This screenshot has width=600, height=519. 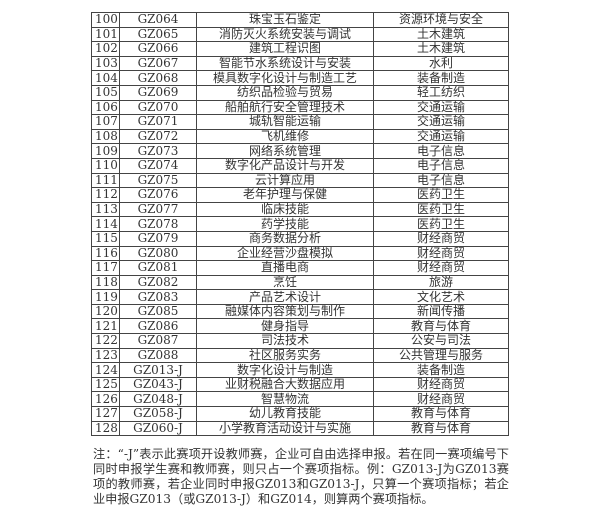 I want to click on table-row: 117 GZ081 直播电商 财经商贸, so click(x=300, y=268).